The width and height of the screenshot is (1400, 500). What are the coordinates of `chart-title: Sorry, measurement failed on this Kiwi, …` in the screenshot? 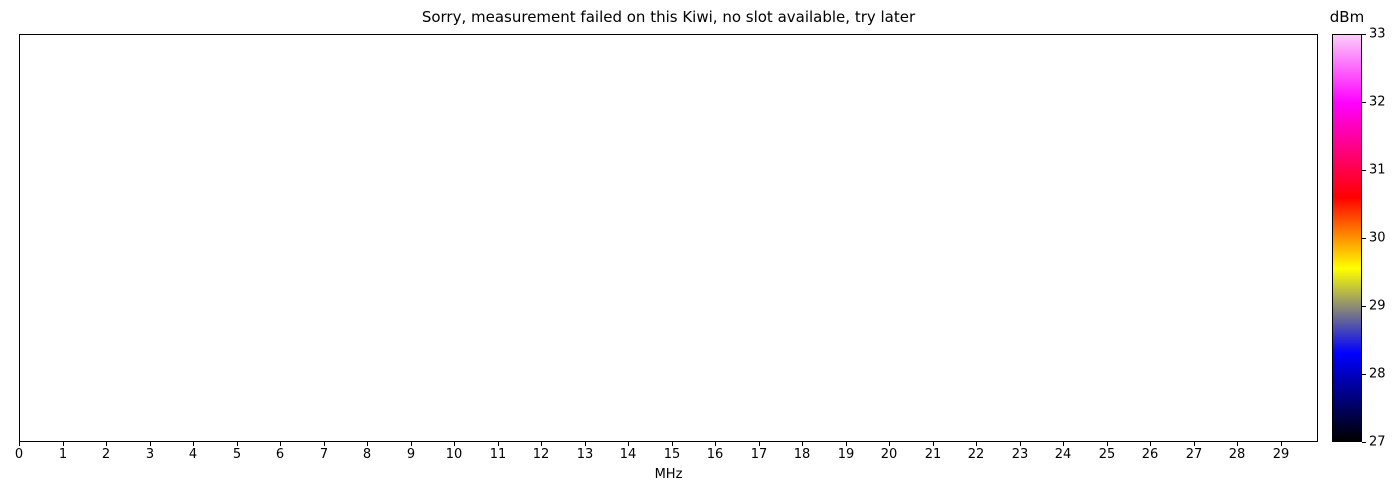 It's located at (668, 17).